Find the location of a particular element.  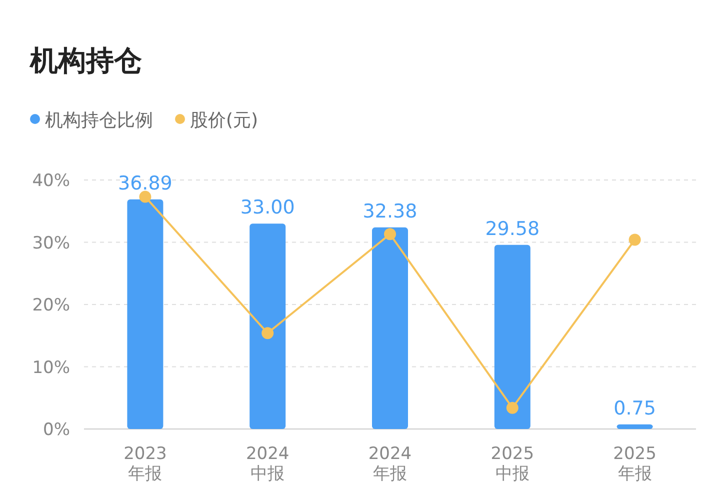

data-label: 33.00 is located at coordinates (267, 207).